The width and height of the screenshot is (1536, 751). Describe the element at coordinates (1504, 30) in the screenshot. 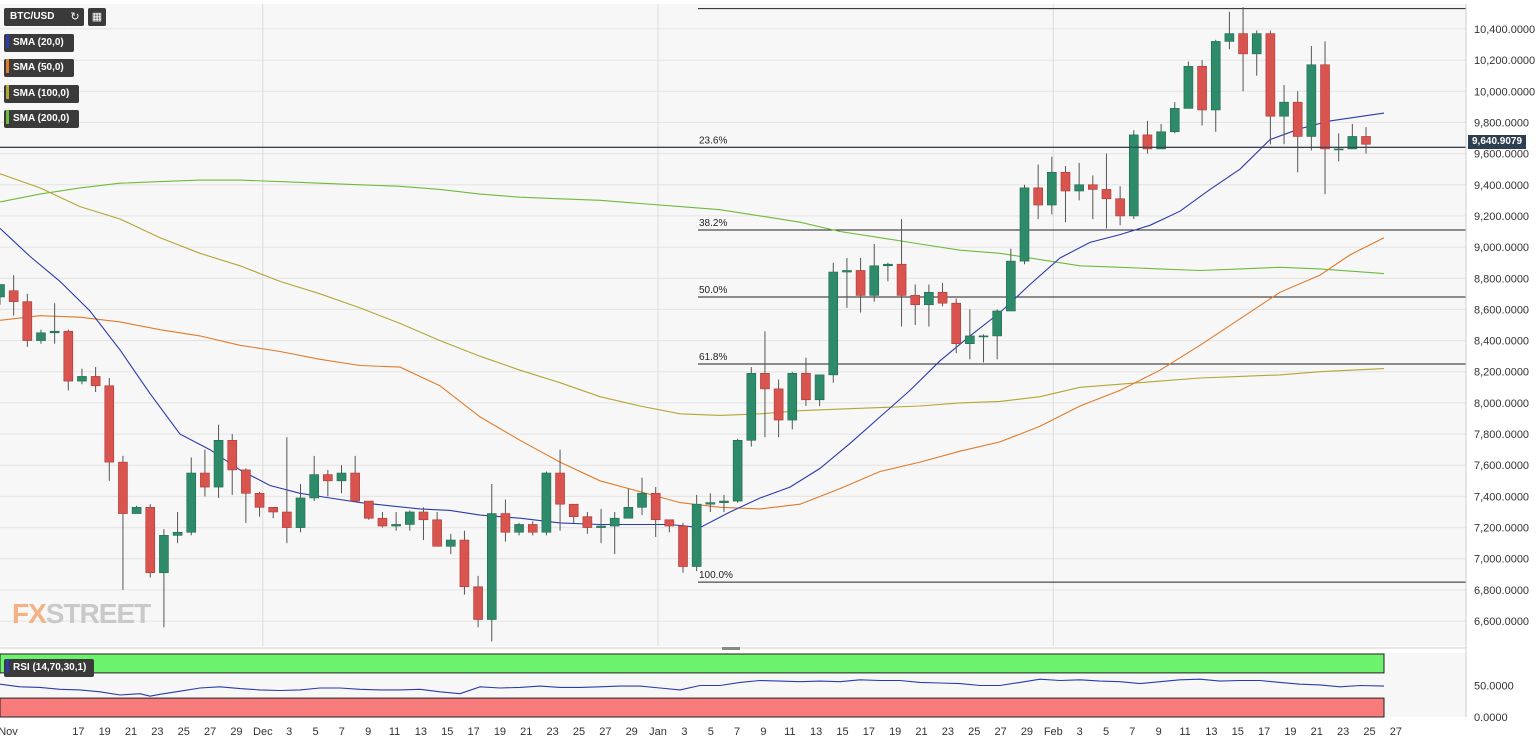

I see `y-tick-label: 10,400.0000` at that location.